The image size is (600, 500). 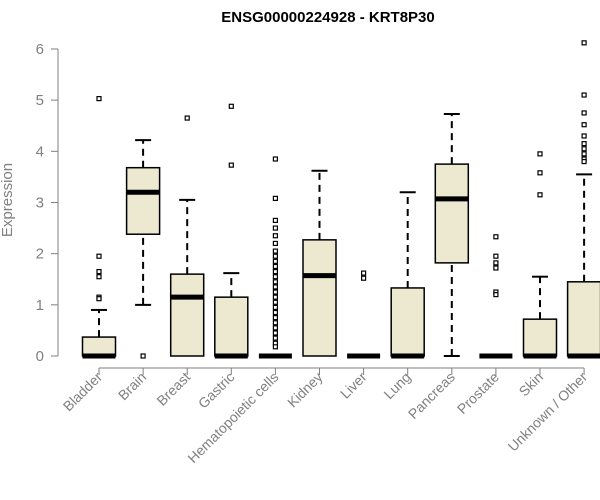 What do you see at coordinates (216, 390) in the screenshot?
I see `x-tick-label: Gastric` at bounding box center [216, 390].